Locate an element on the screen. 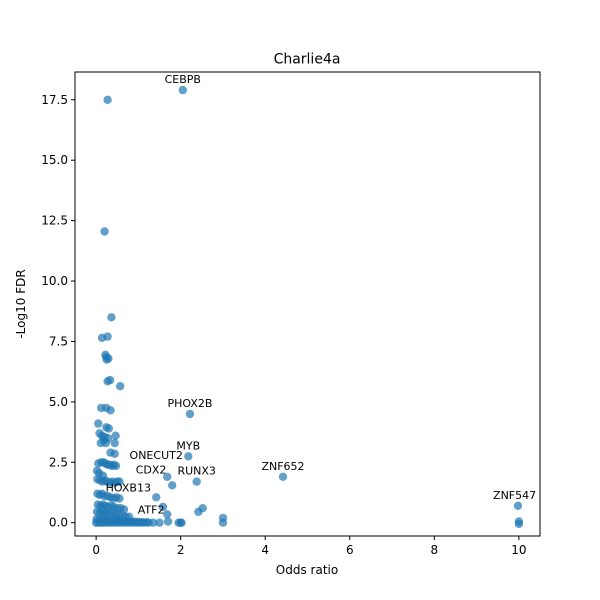 This screenshot has width=600, height=600. y-tick-label: 17.5 is located at coordinates (54, 100).